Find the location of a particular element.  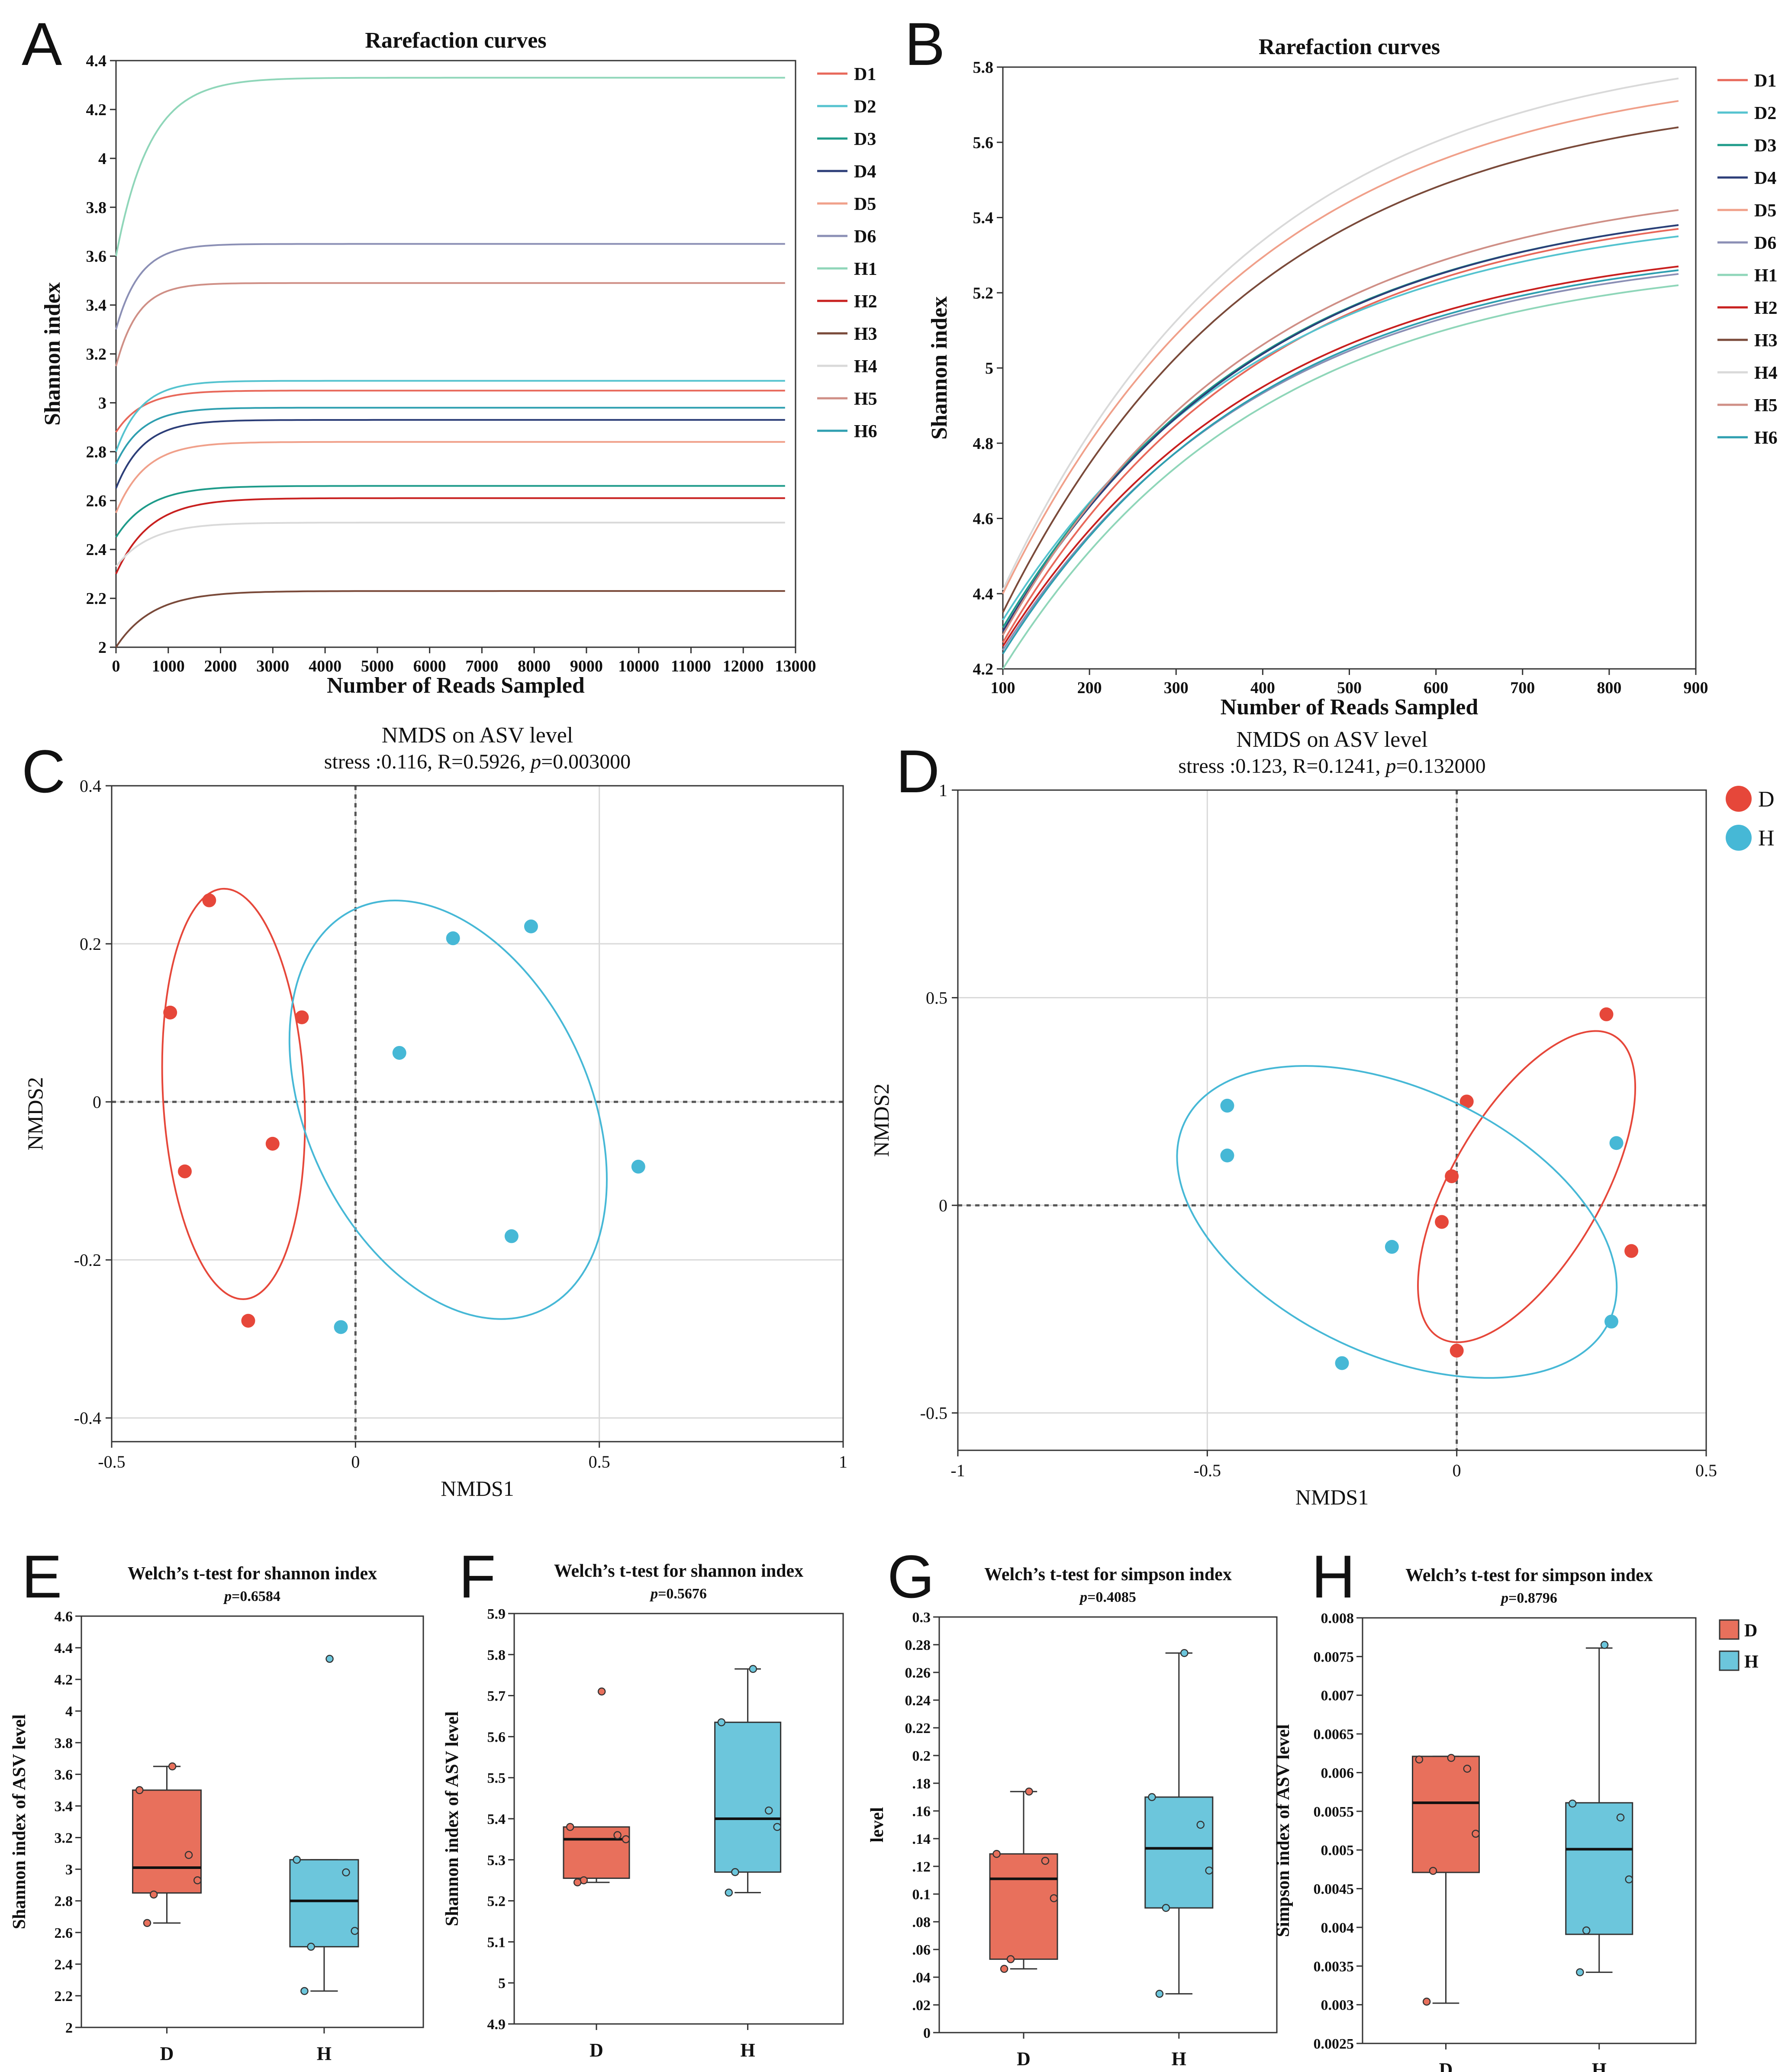

x-tick-label: 8000 is located at coordinates (534, 666).